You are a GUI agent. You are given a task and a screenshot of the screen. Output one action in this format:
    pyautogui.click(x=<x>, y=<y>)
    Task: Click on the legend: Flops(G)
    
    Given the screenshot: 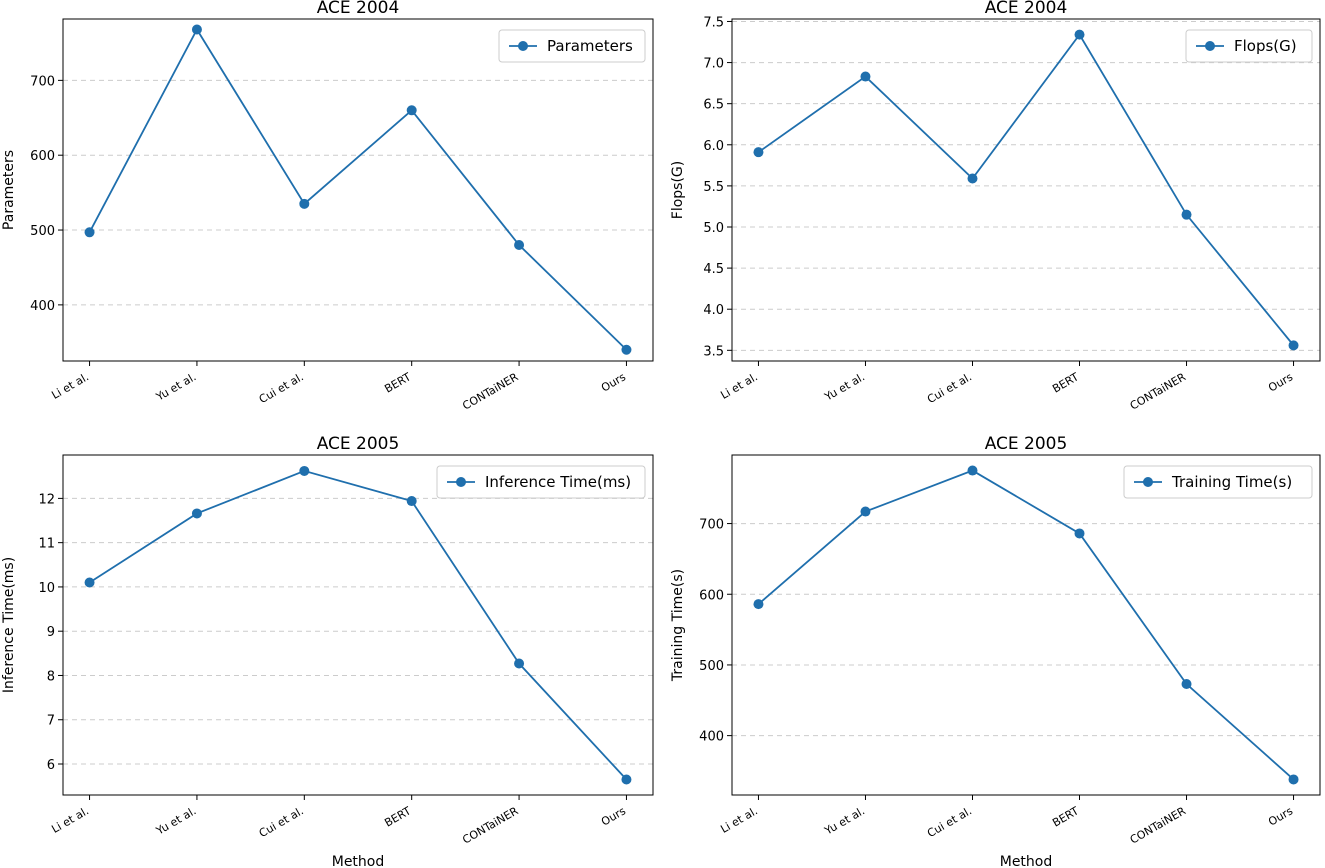 What is the action you would take?
    pyautogui.click(x=1249, y=46)
    